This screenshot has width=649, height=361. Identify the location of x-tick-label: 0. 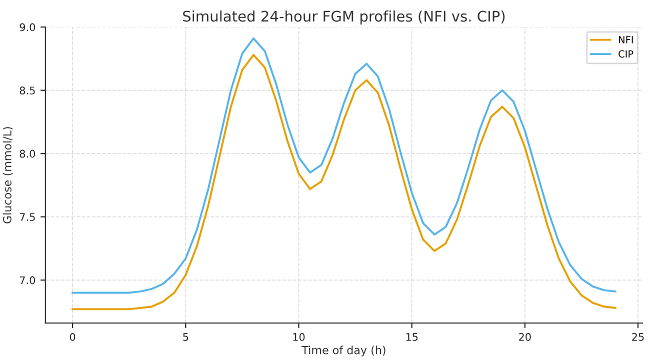
(73, 337).